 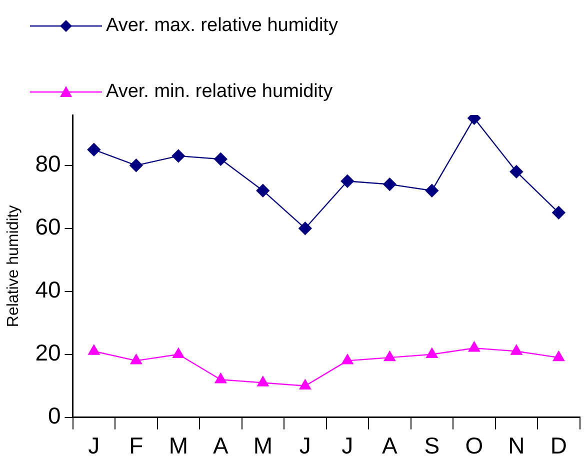 What do you see at coordinates (474, 445) in the screenshot?
I see `x-tick-label: O` at bounding box center [474, 445].